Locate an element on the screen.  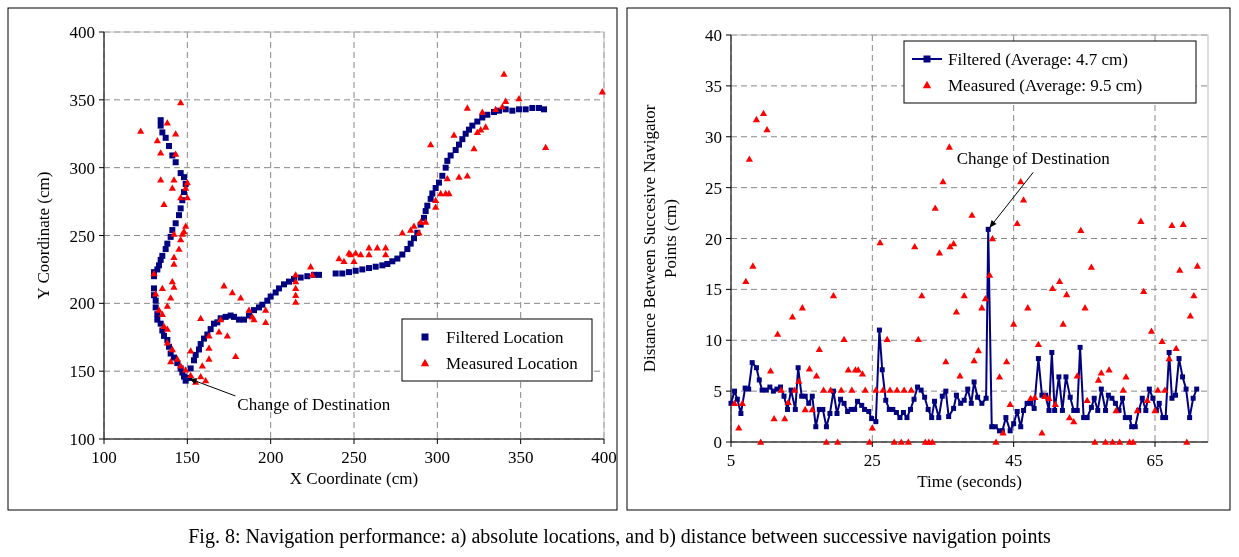
x-tick-label: 200 is located at coordinates (270, 457).